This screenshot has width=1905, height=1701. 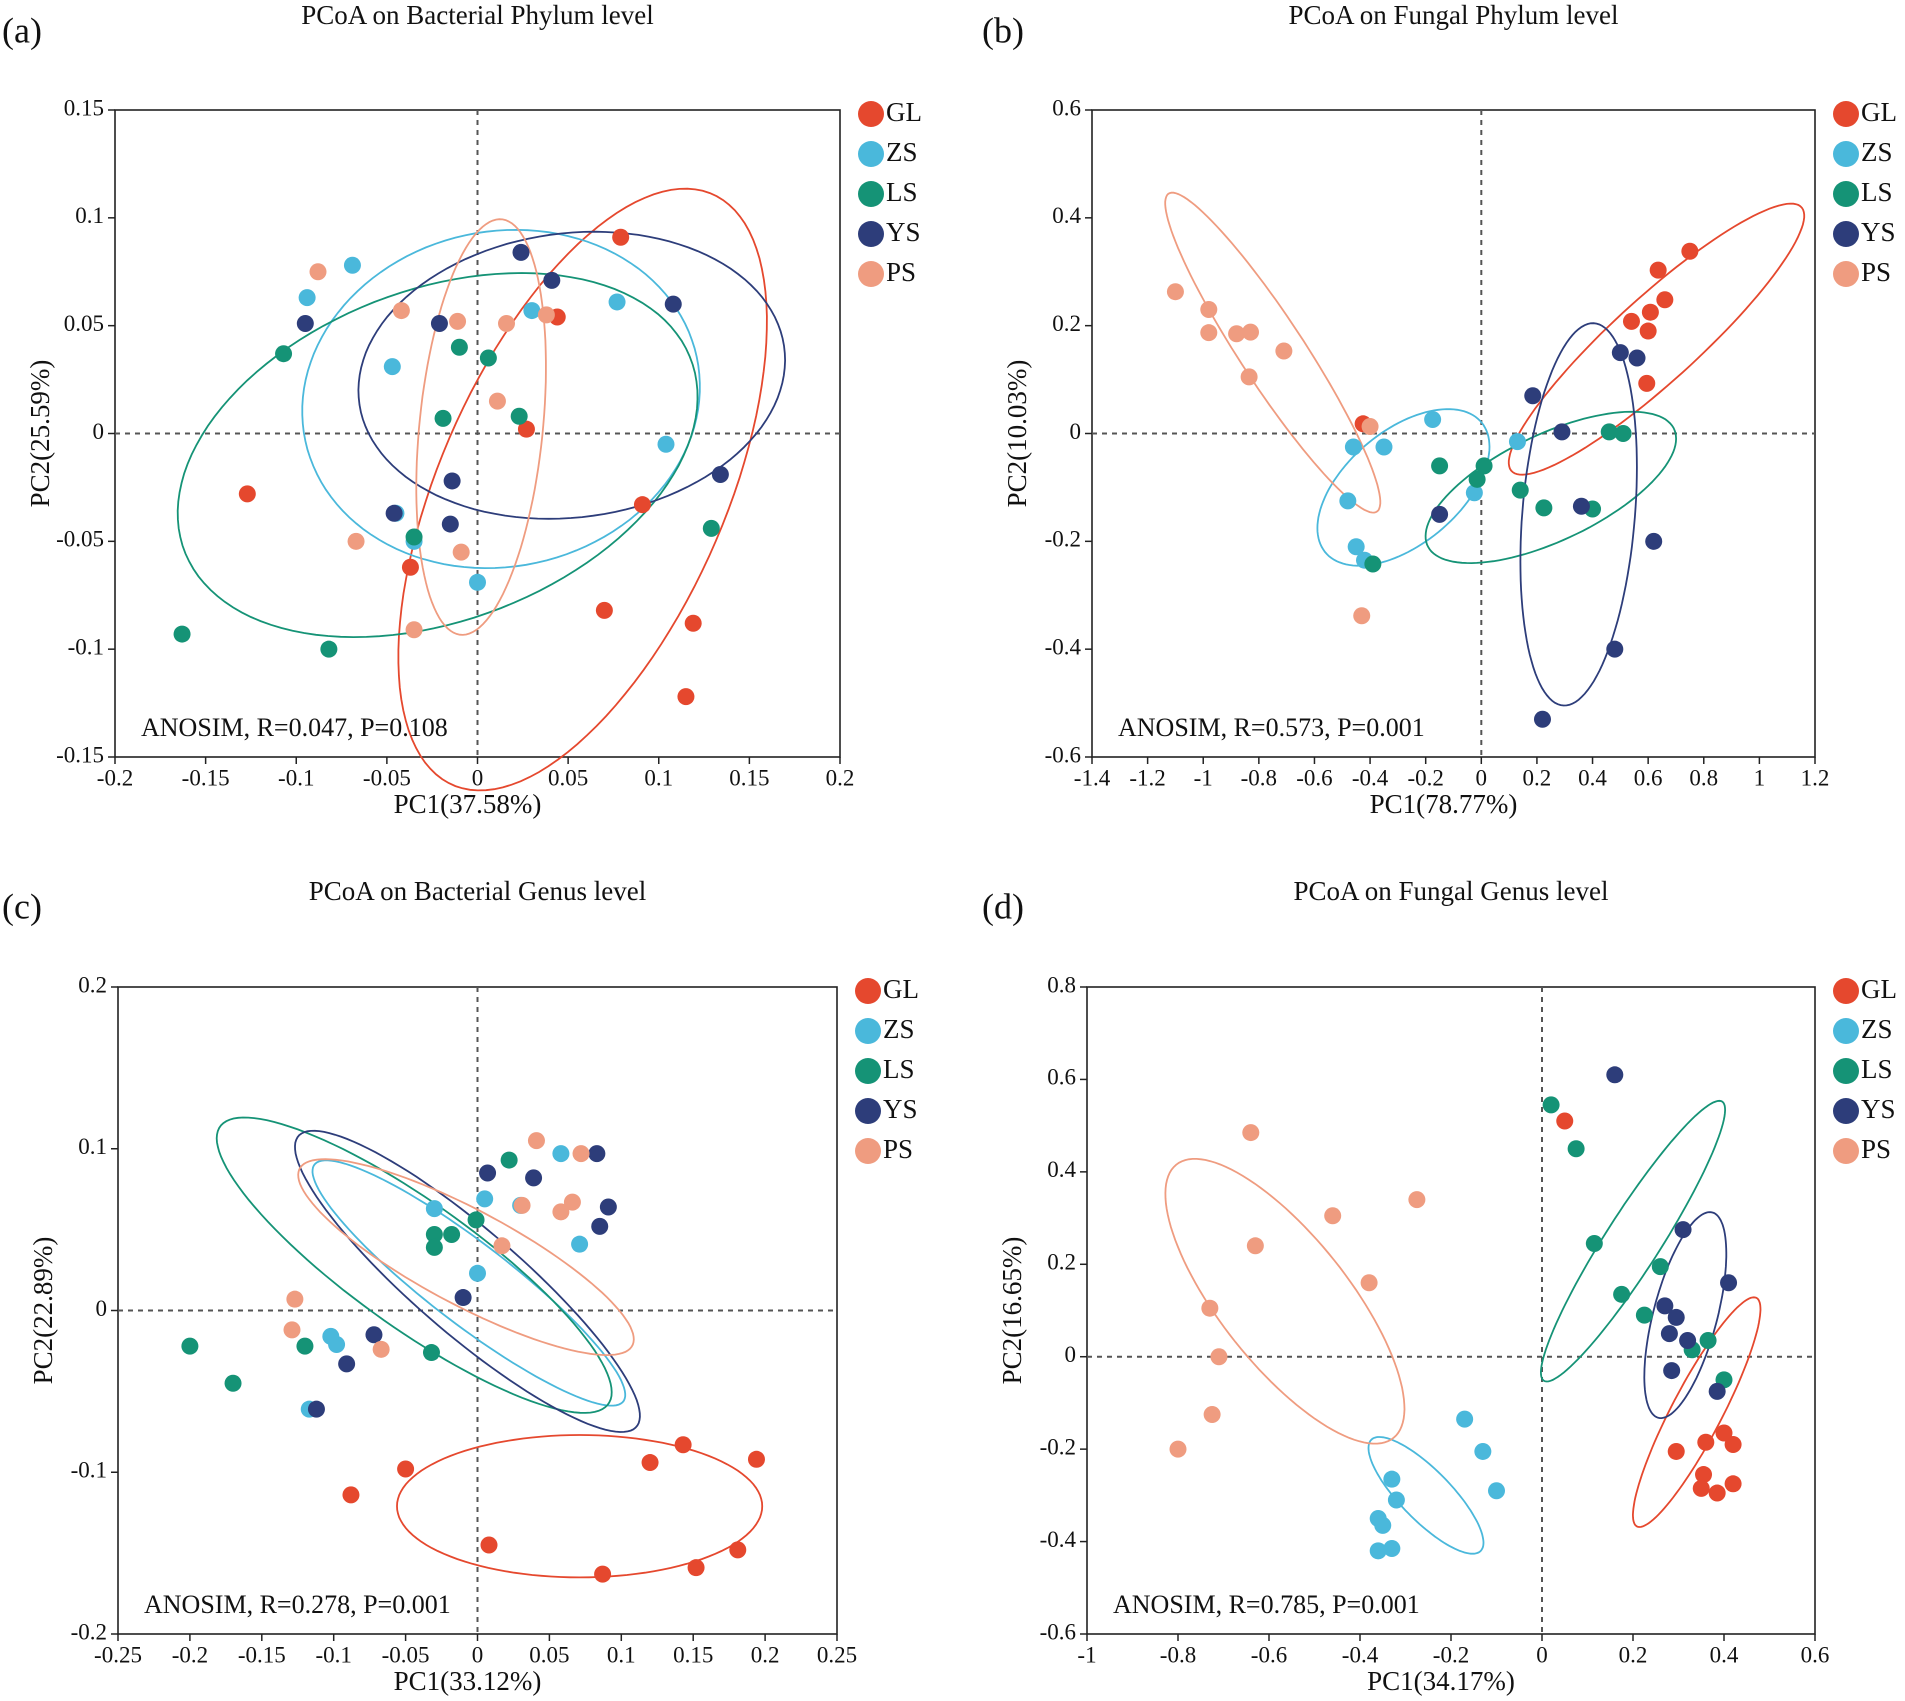 I want to click on y-tick-label: 0.05, so click(x=84, y=323).